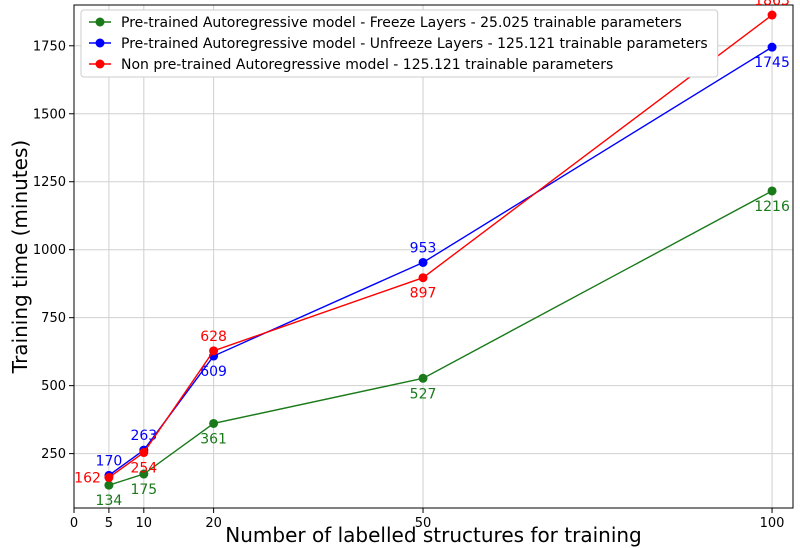  I want to click on data-label: 897, so click(423, 294).